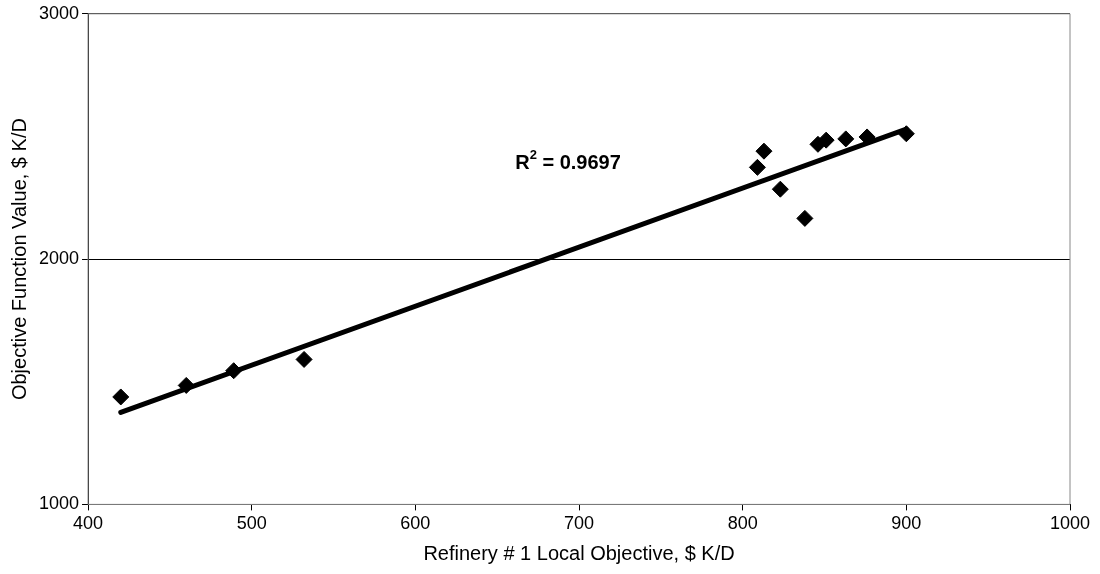  I want to click on x-tick-label: 500, so click(251, 523).